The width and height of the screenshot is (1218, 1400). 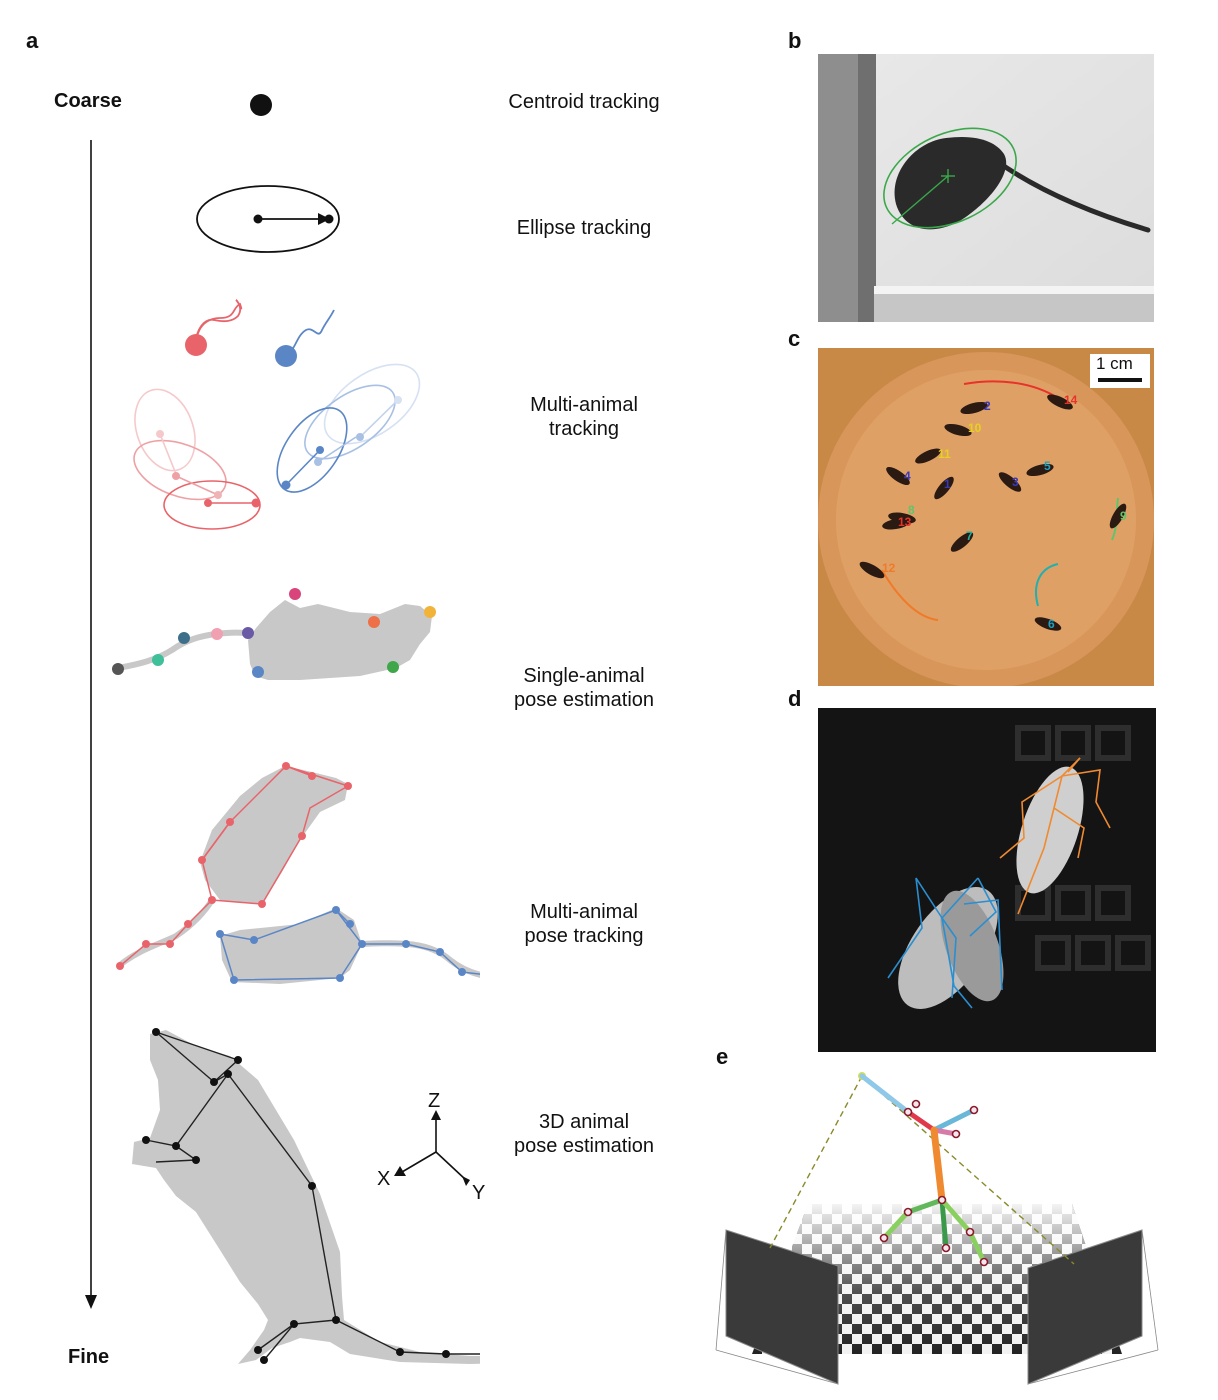 What do you see at coordinates (306, 1196) in the screenshot?
I see `rearing-rat-3d` at bounding box center [306, 1196].